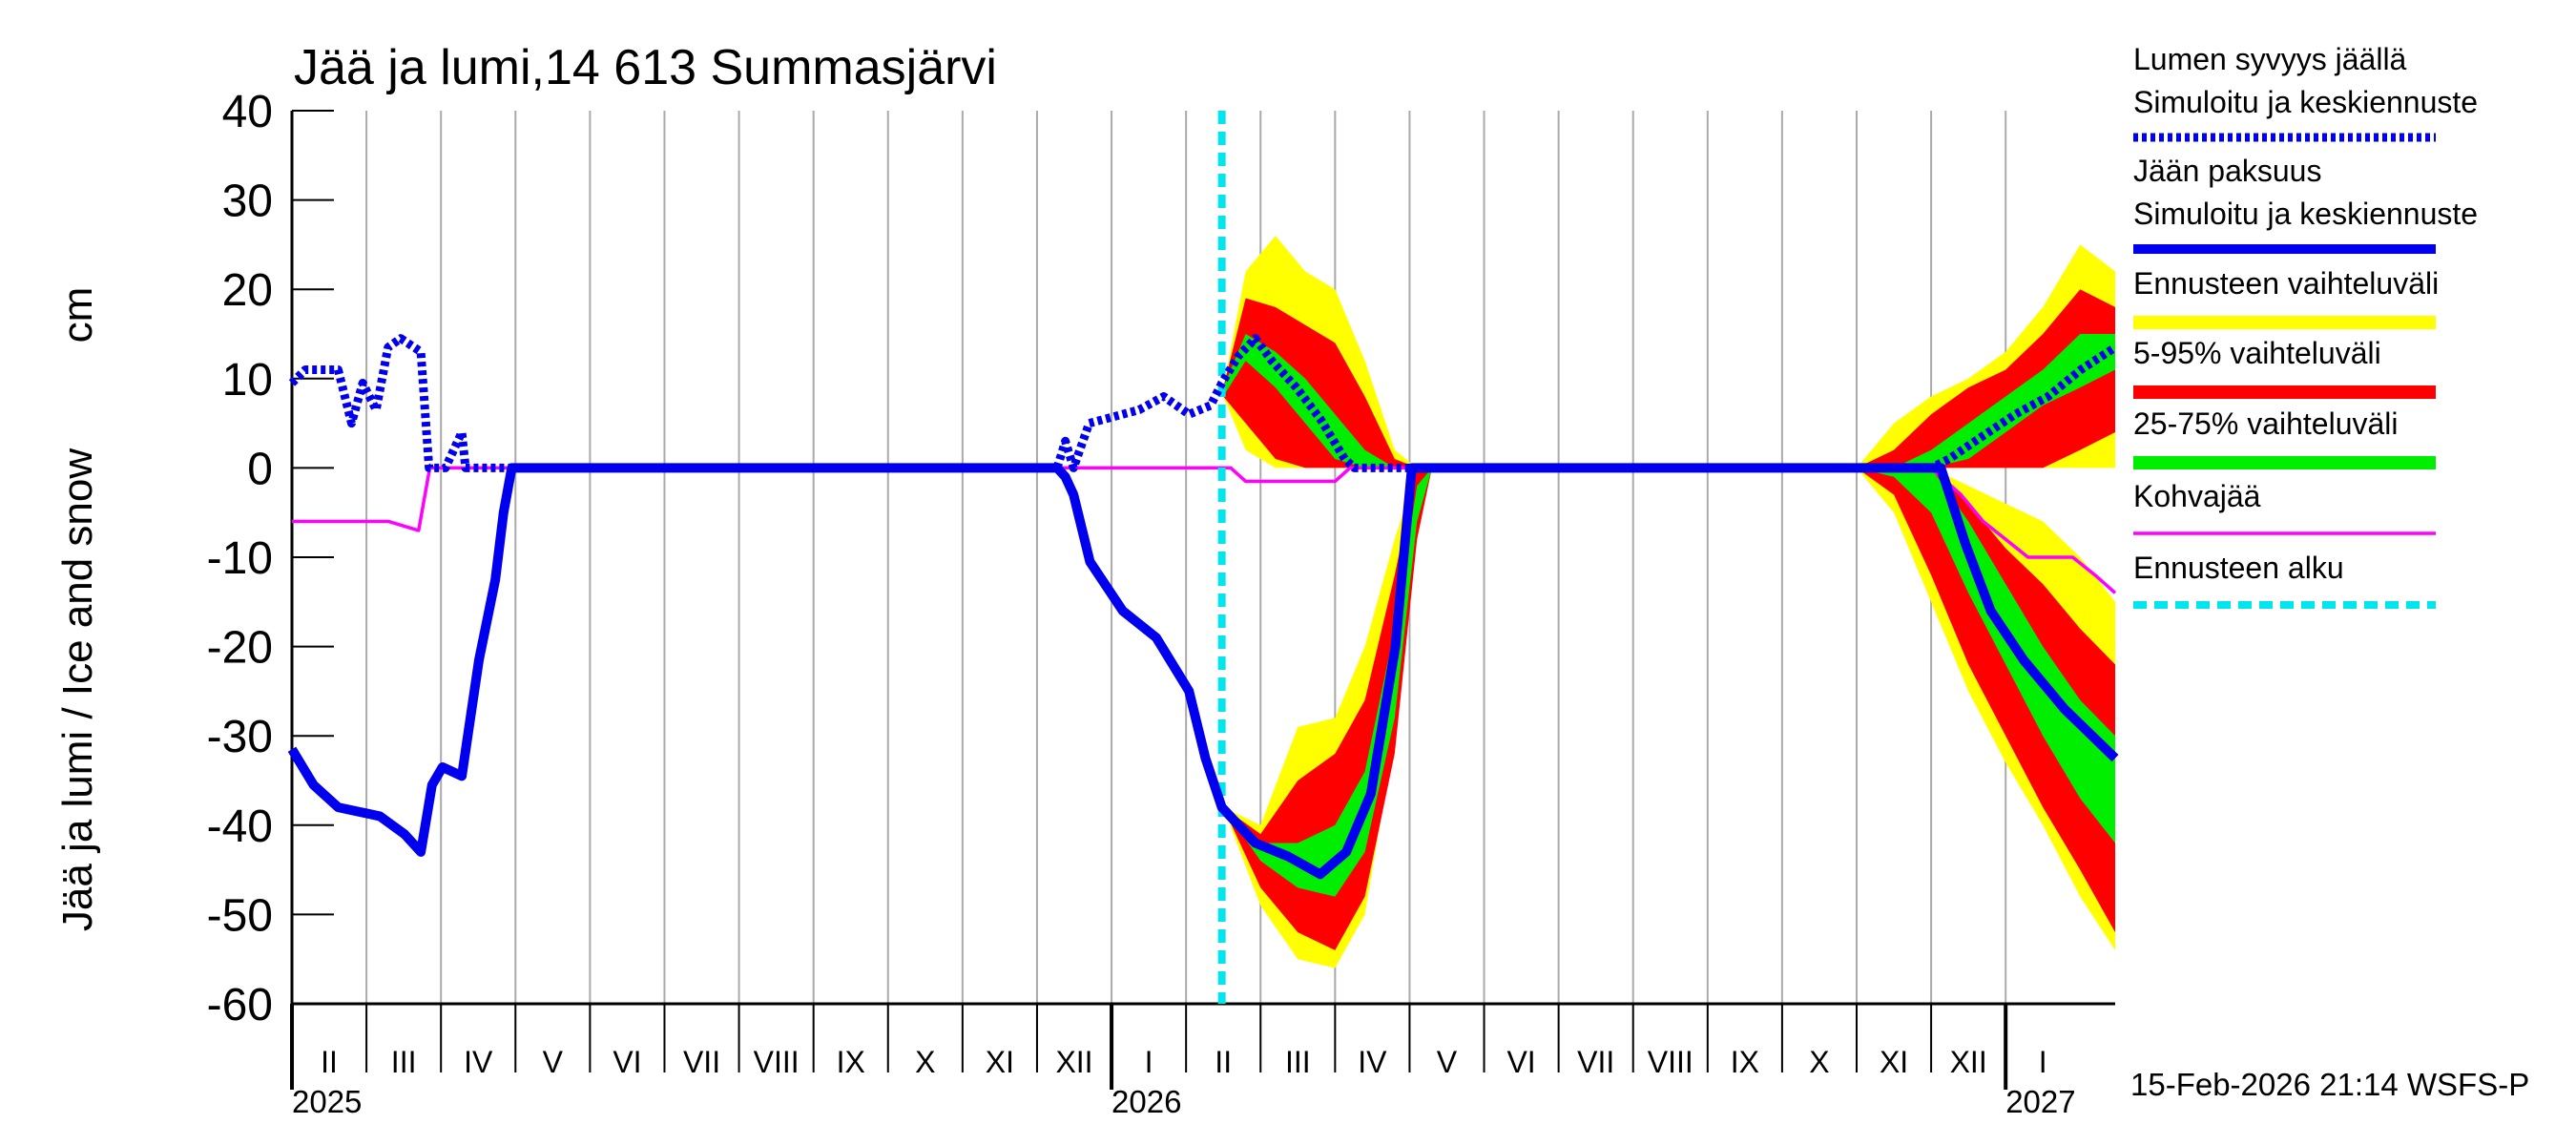 The height and width of the screenshot is (1145, 2576). Describe the element at coordinates (2266, 423) in the screenshot. I see `legend-label: 25-75% vaihteluväli` at that location.